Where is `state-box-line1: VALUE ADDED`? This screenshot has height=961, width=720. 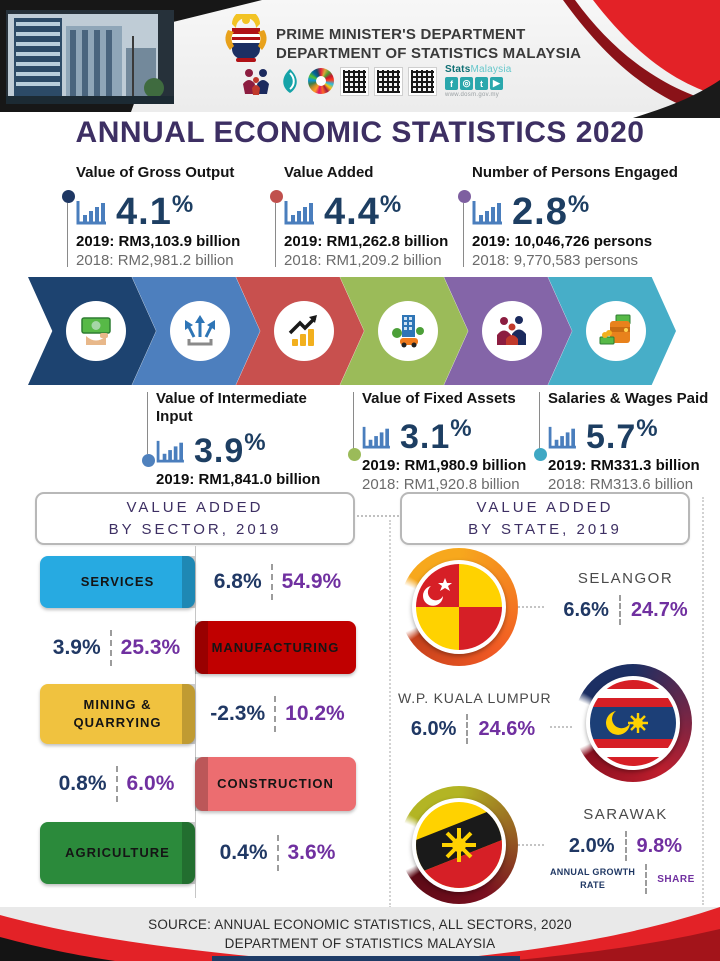
state-box-line1: VALUE ADDED is located at coordinates (545, 507).